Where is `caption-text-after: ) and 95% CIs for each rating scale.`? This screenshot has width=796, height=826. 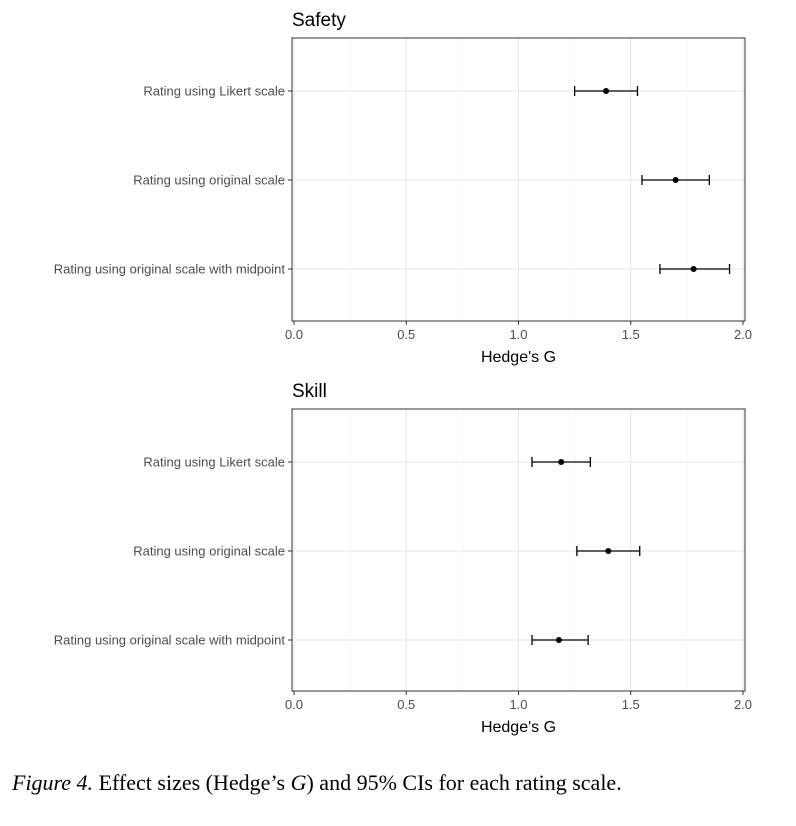
caption-text-after: ) and 95% CIs for each rating scale. is located at coordinates (464, 782).